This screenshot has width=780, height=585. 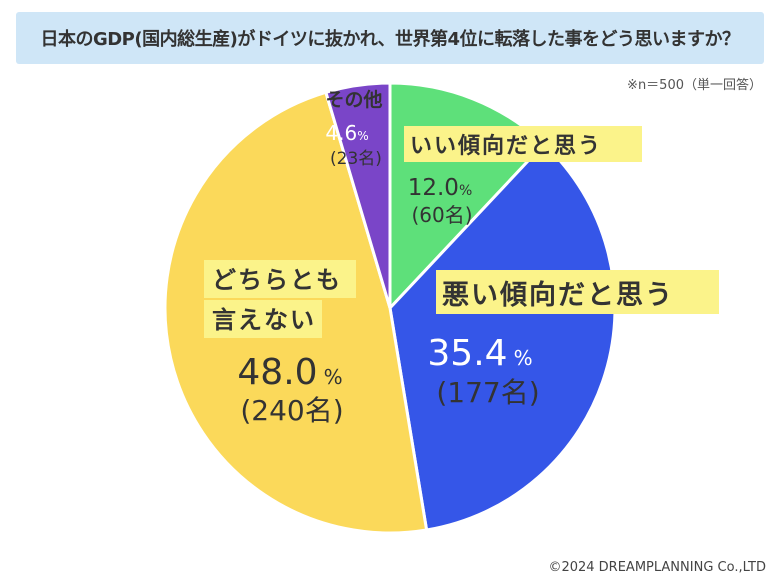 What do you see at coordinates (440, 188) in the screenshot?
I see `slice-pct-good: 12.0%` at bounding box center [440, 188].